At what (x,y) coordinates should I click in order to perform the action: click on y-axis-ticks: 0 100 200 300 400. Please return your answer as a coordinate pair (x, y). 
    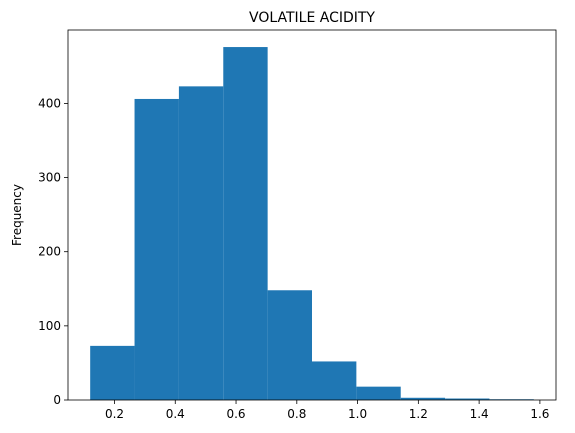
    Looking at the image, I should click on (53, 251).